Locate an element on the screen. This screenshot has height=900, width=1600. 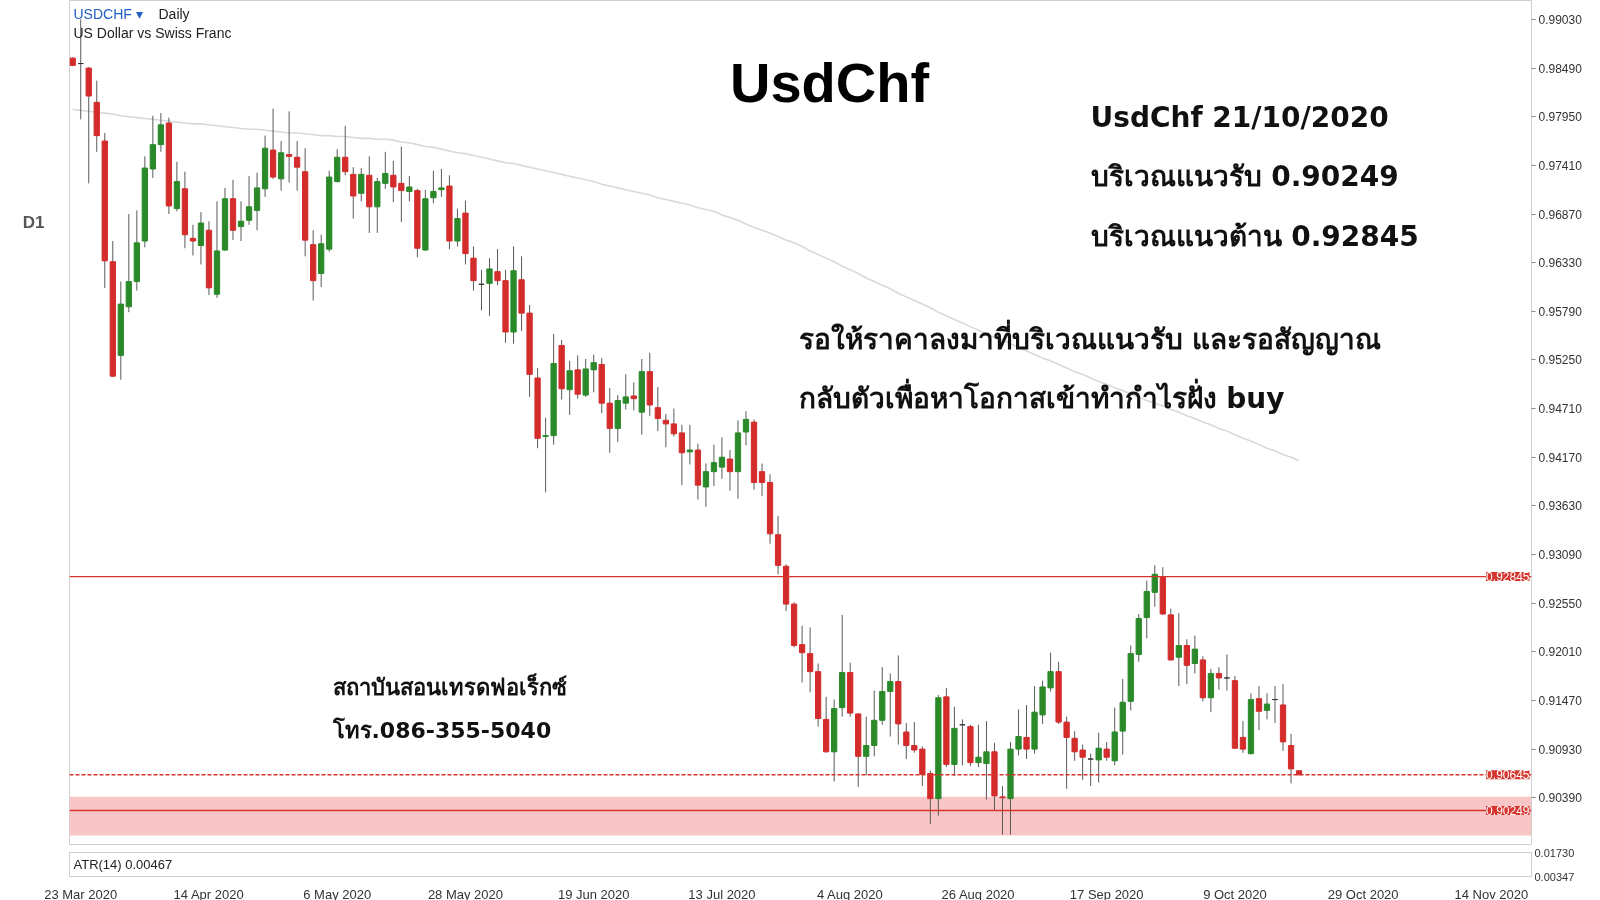
x-tick-label: 9 Oct 2020 is located at coordinates (1235, 893).